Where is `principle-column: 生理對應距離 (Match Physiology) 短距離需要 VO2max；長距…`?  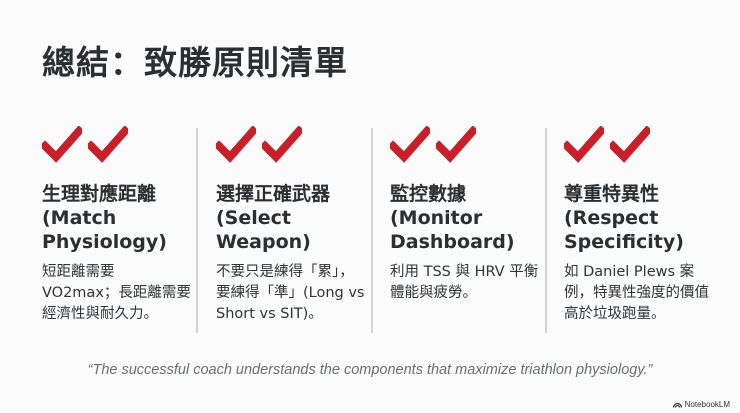
principle-column: 生理對應距離 (Match Physiology) 短距離需要 VO2max；長距… is located at coordinates (117, 225).